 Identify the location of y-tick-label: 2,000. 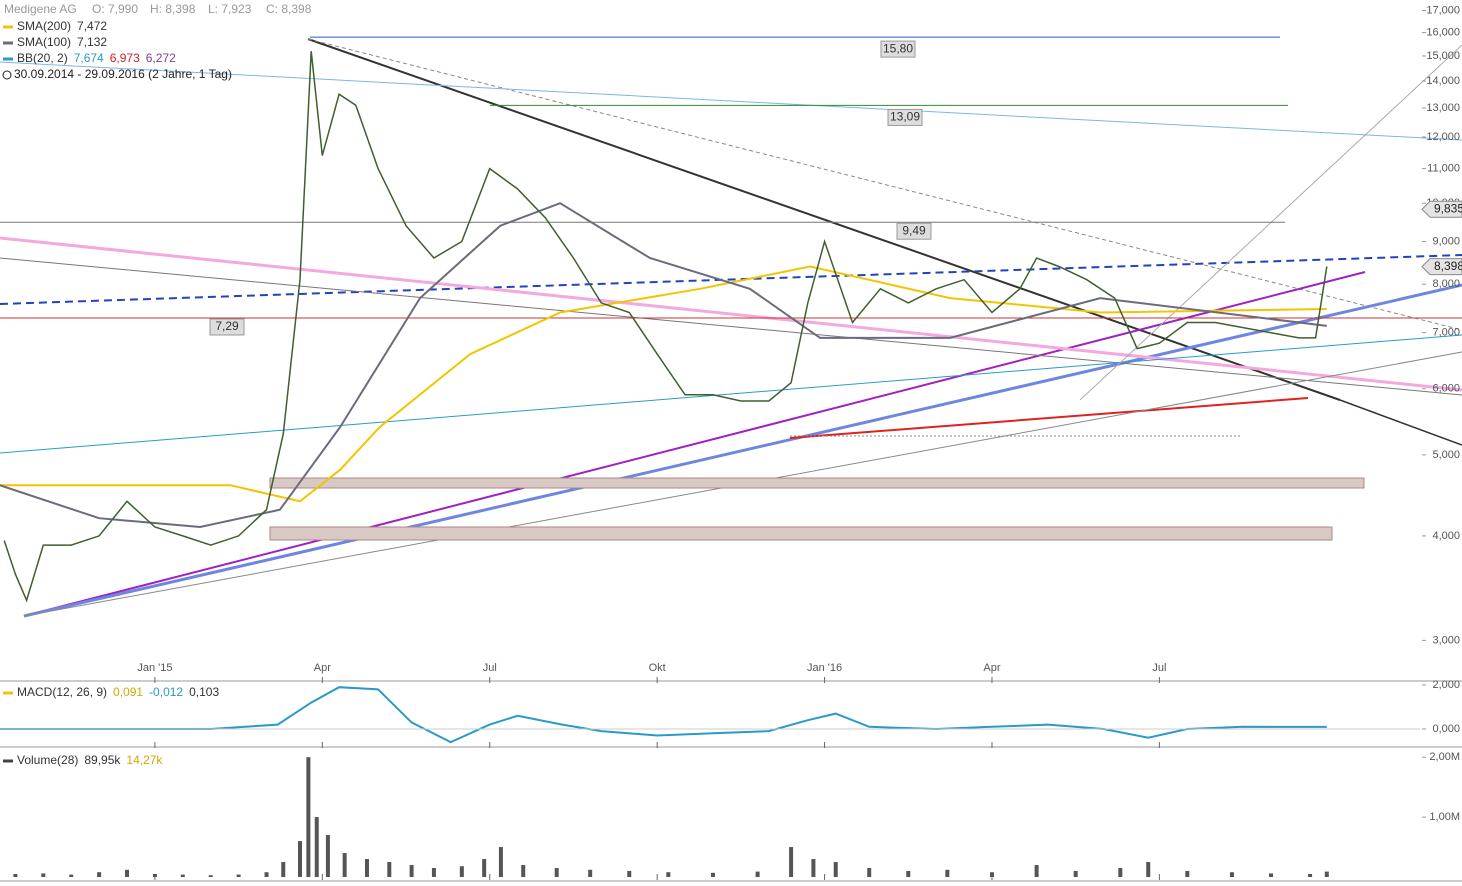
(1446, 685).